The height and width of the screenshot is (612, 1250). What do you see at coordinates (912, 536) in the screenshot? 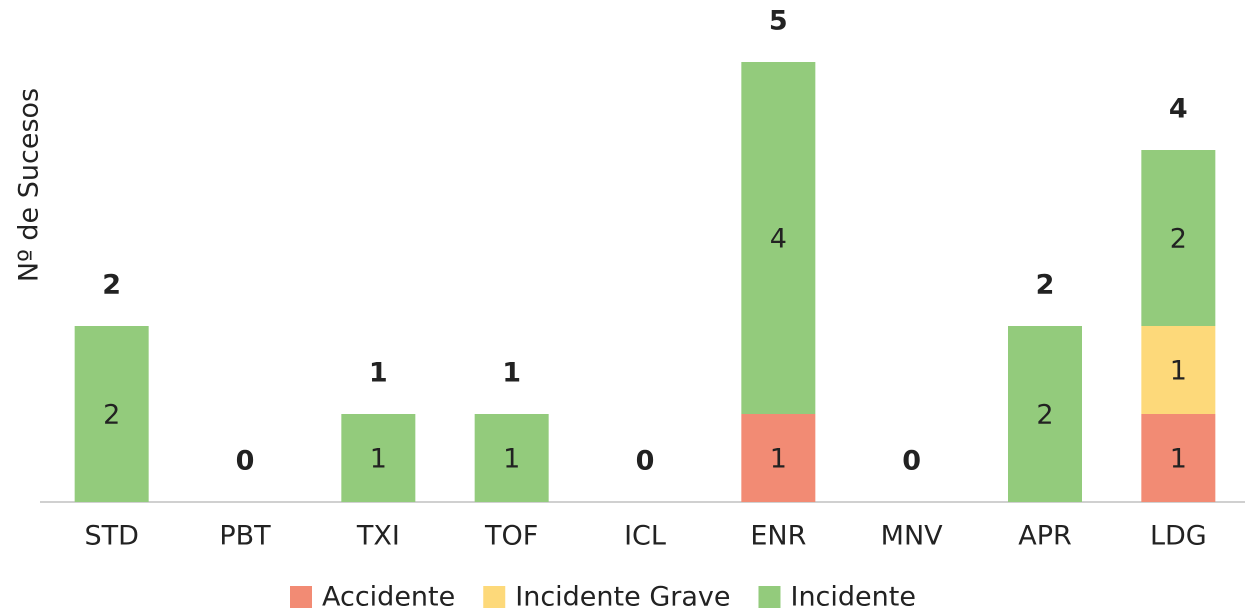
I see `x-tick-label: MNV` at bounding box center [912, 536].